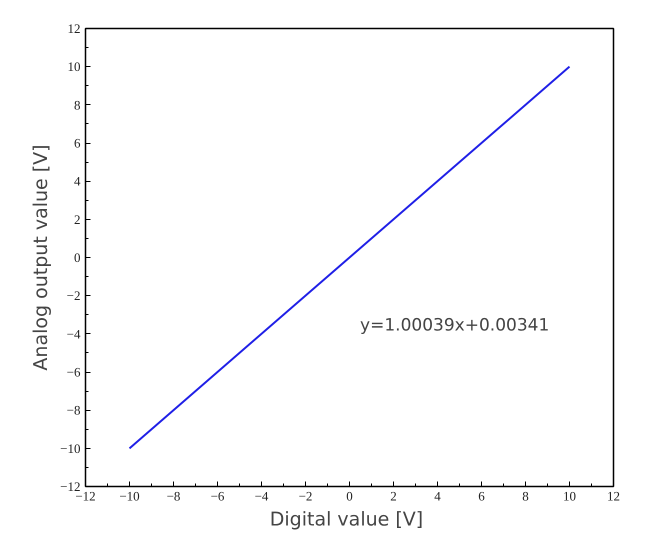 The image size is (653, 546). Describe the element at coordinates (261, 496) in the screenshot. I see `x-tick-label: −4` at that location.